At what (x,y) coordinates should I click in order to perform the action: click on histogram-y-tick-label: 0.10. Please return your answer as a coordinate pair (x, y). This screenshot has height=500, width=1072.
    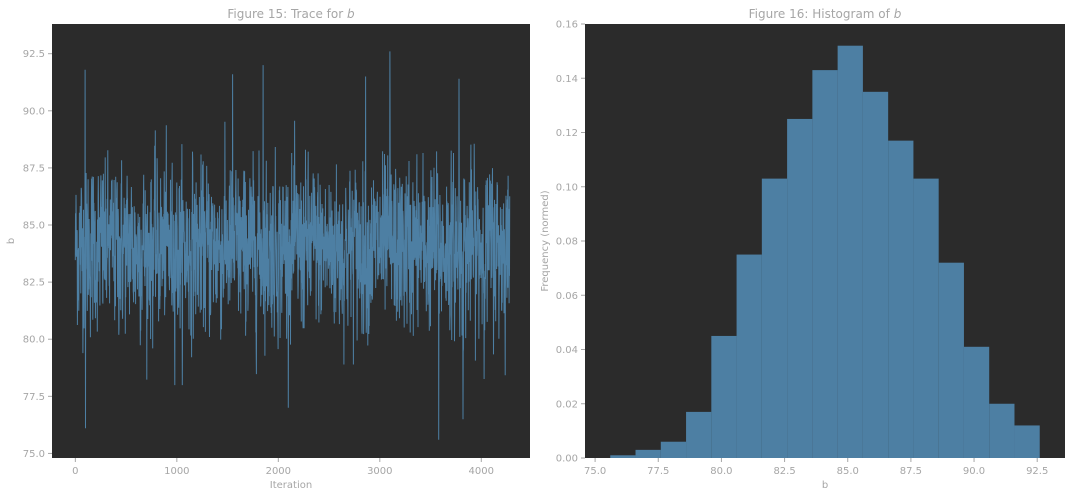
    Looking at the image, I should click on (567, 187).